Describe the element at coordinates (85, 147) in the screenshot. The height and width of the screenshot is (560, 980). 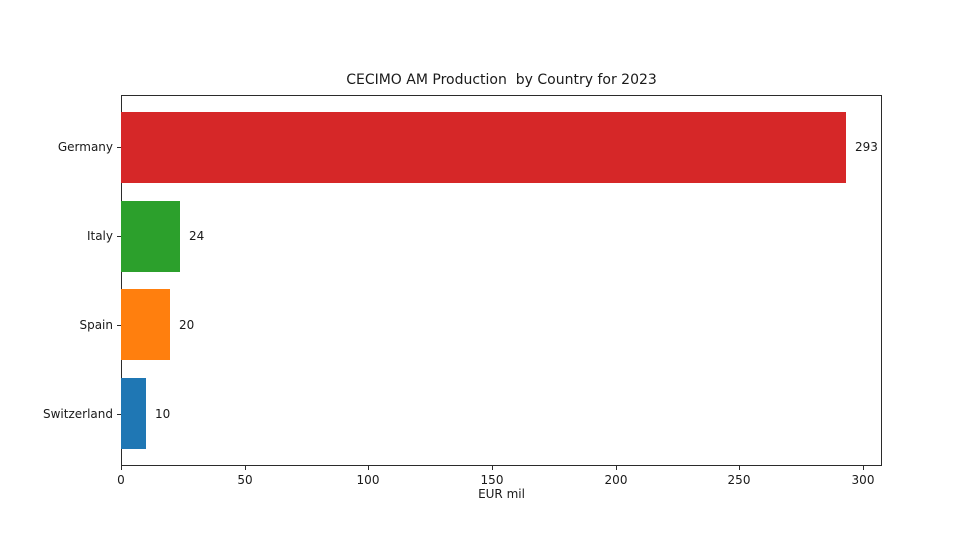
I see `y-tick-label-germany: Germany` at that location.